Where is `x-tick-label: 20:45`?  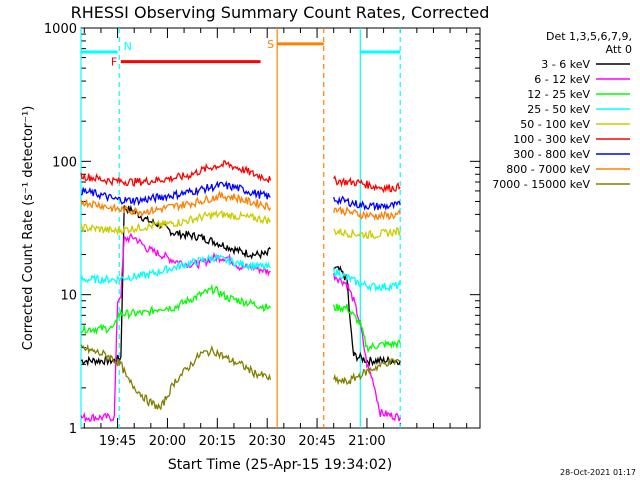
x-tick-label: 20:45 is located at coordinates (316, 441).